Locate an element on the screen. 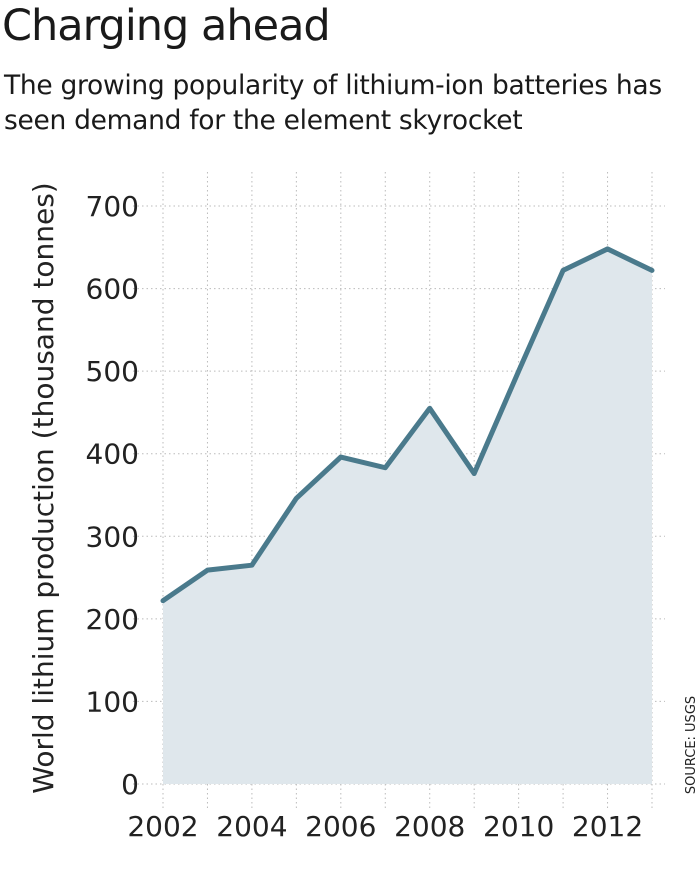 This screenshot has height=879, width=700. x-tick-label: 2002 is located at coordinates (162, 826).